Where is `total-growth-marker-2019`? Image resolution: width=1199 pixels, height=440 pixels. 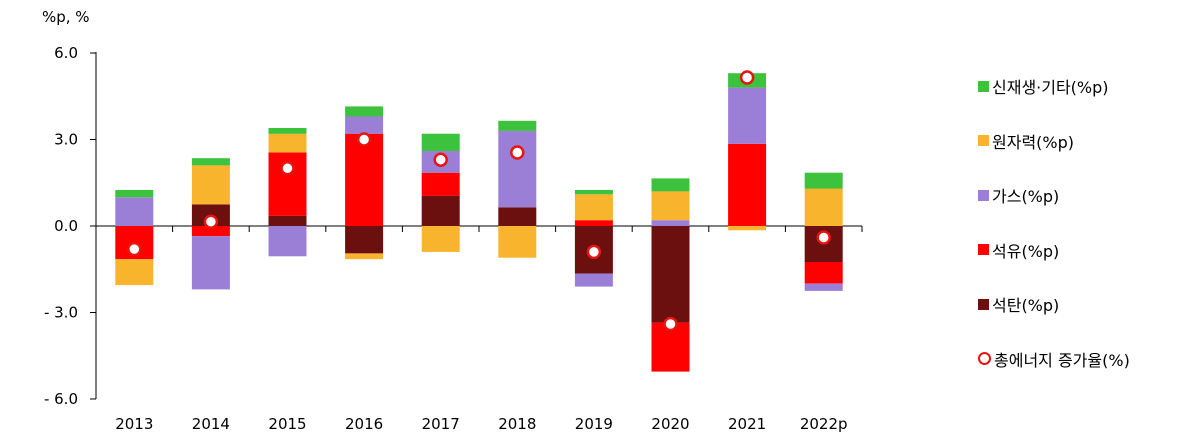 total-growth-marker-2019 is located at coordinates (594, 252).